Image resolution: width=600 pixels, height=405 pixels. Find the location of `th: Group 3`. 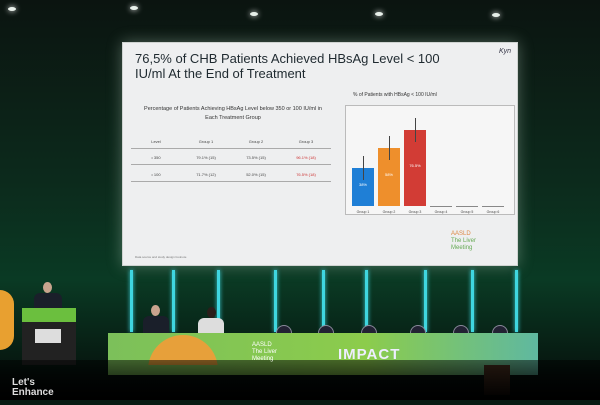

th: Group 3 is located at coordinates (306, 141).